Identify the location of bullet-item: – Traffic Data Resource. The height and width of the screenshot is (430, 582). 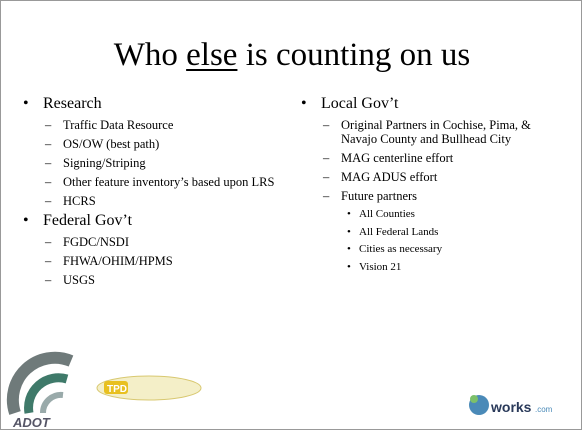
(155, 125).